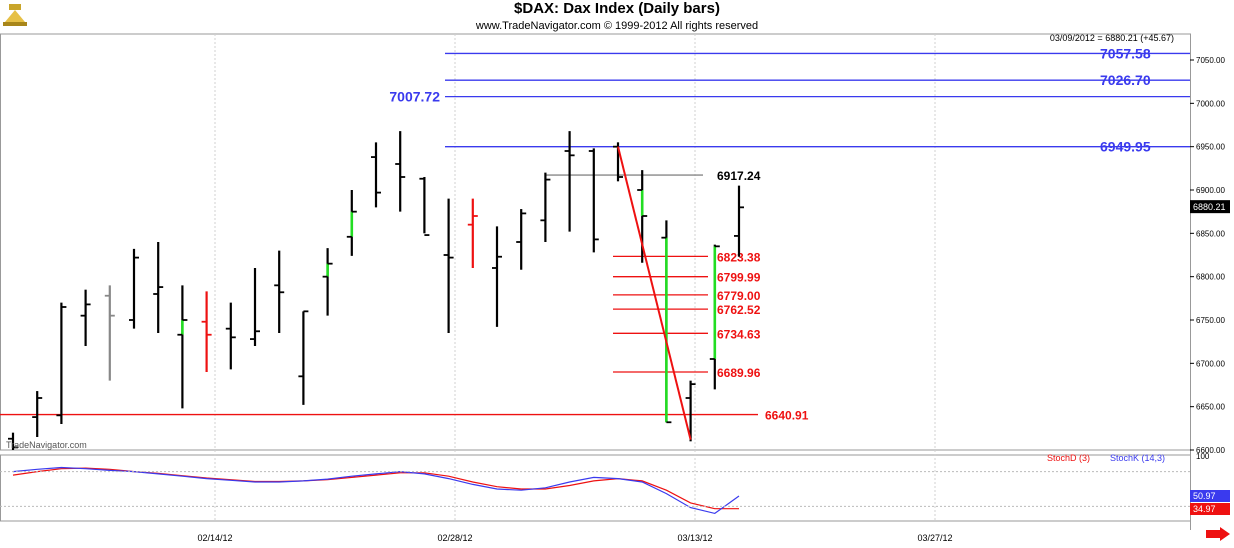 Image resolution: width=1234 pixels, height=548 pixels. I want to click on y-tick-label: 6900.00, so click(1210, 190).